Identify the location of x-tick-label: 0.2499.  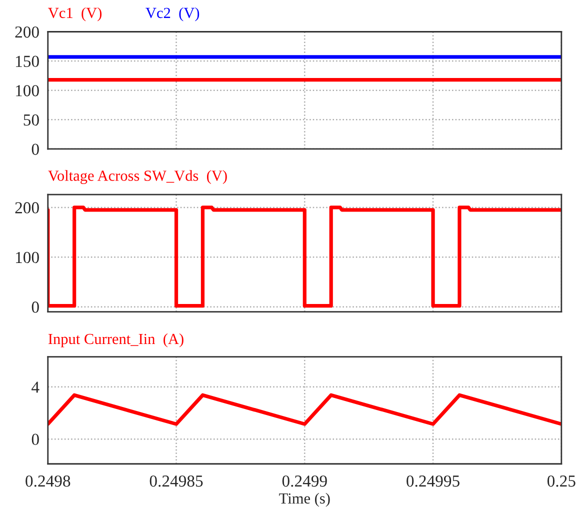
(304, 481).